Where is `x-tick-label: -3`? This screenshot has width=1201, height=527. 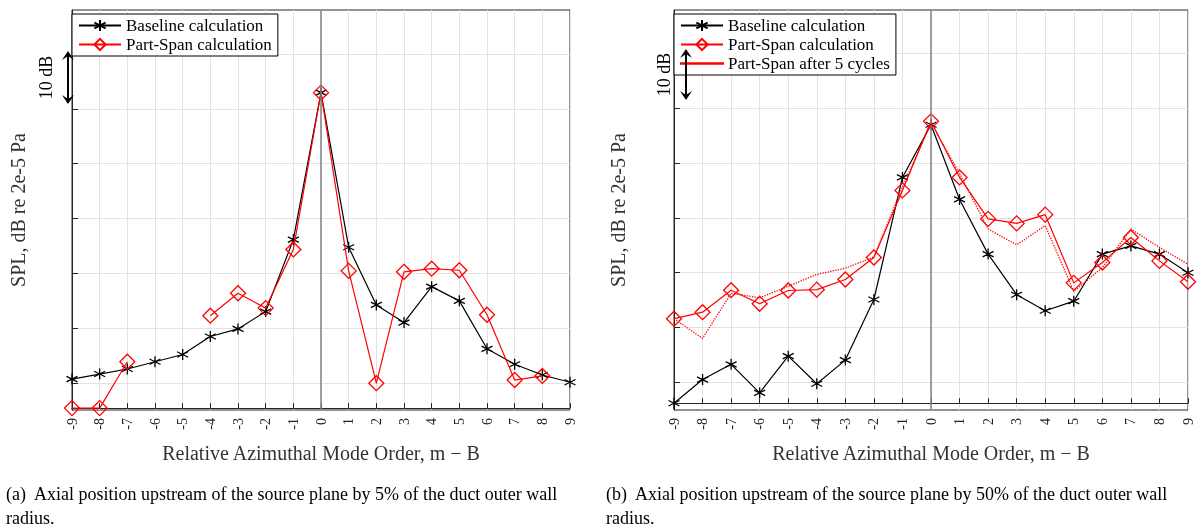 x-tick-label: -3 is located at coordinates (845, 424).